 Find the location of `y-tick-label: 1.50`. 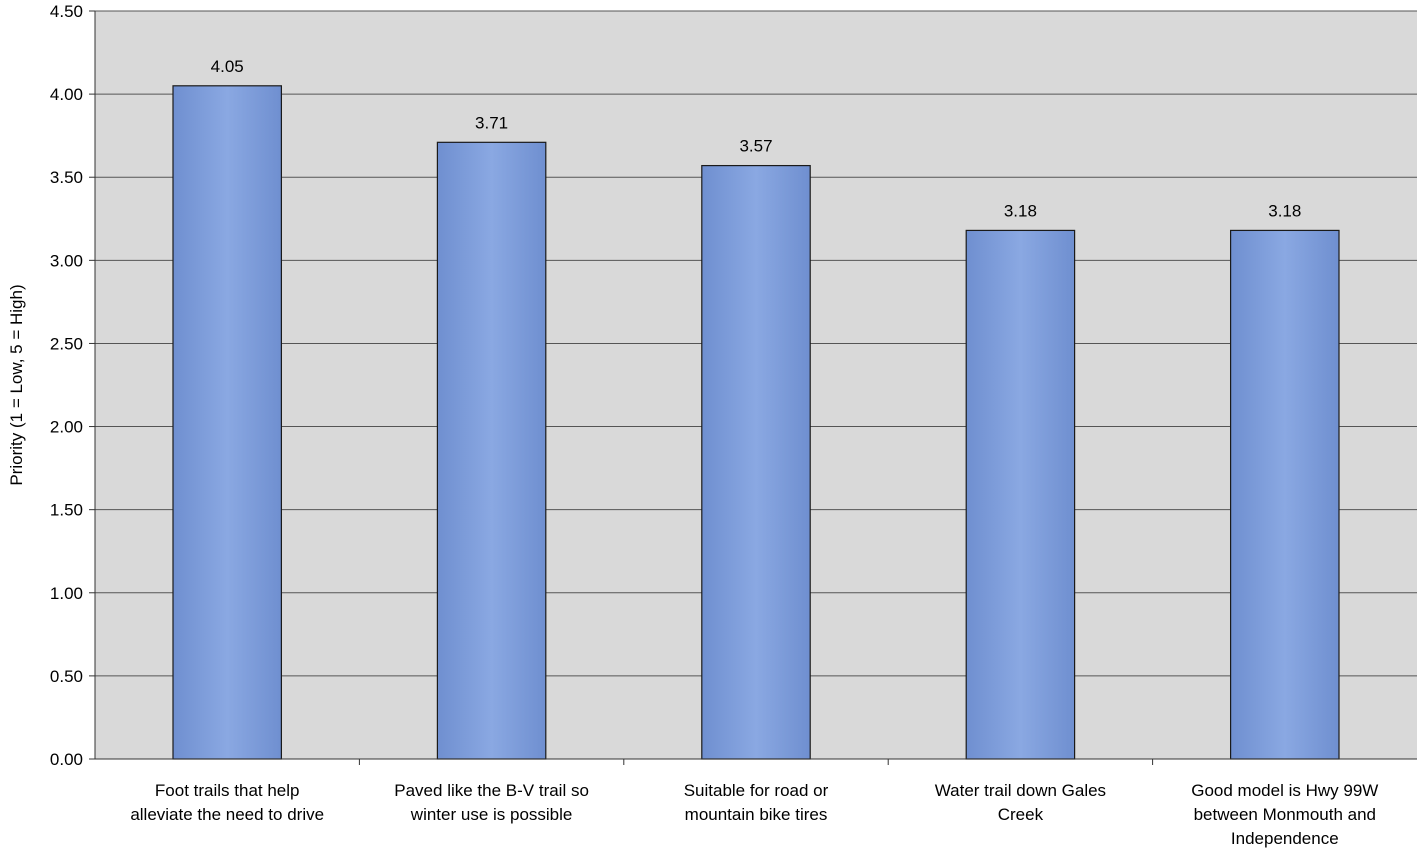

y-tick-label: 1.50 is located at coordinates (66, 510).